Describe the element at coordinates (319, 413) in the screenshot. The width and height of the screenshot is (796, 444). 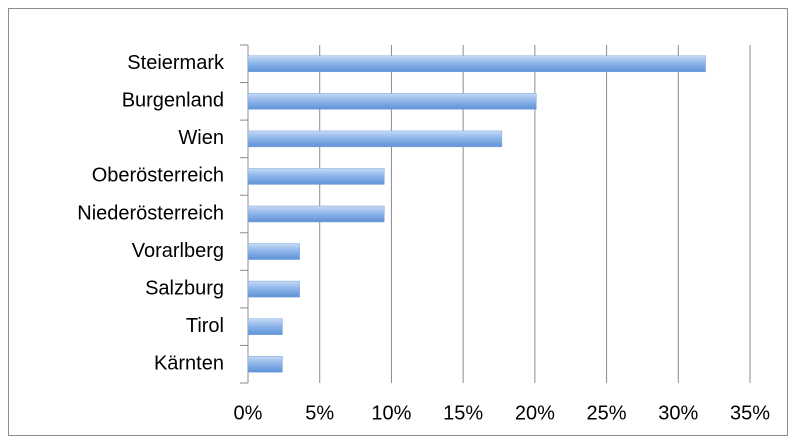
I see `x-tick-label: 5%` at that location.